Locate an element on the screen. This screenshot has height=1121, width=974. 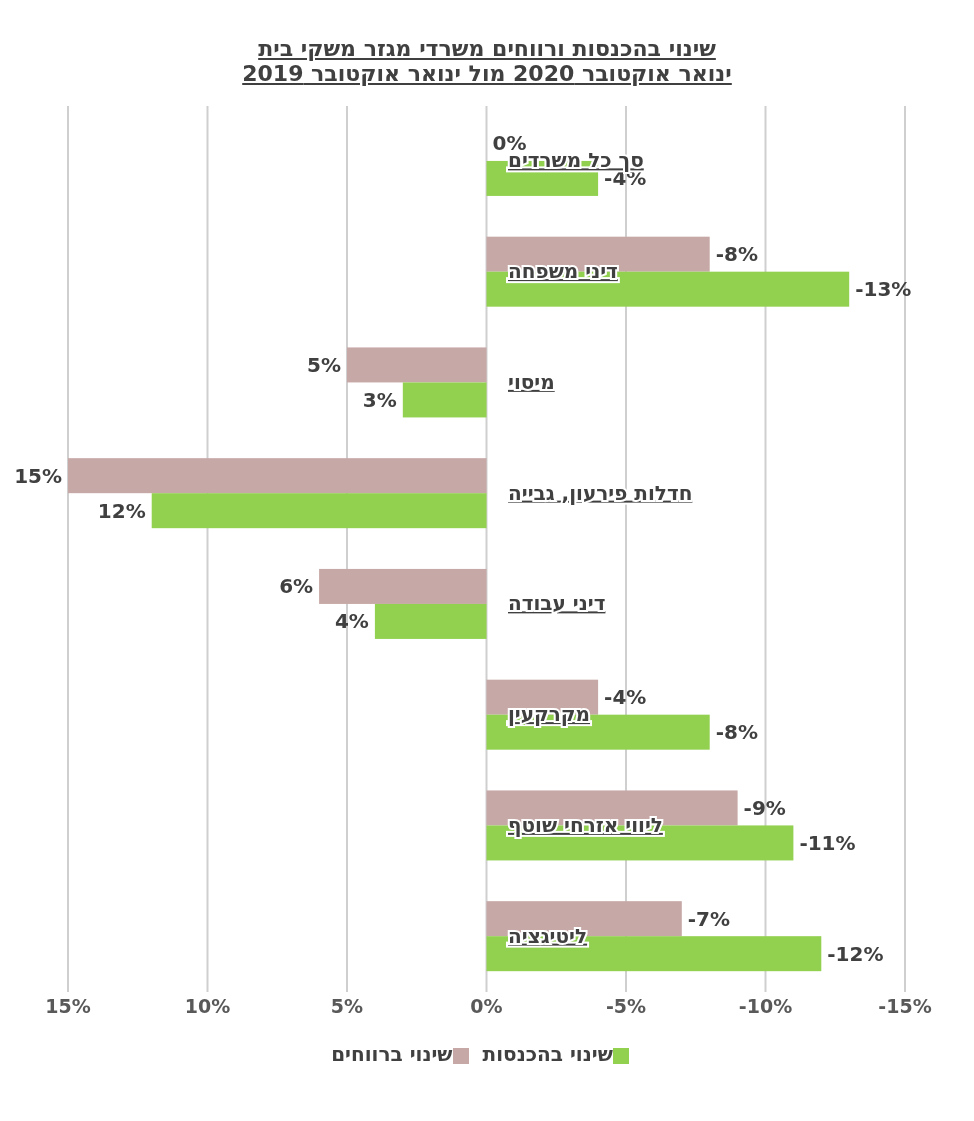
data-label: 3% is located at coordinates (379, 399).